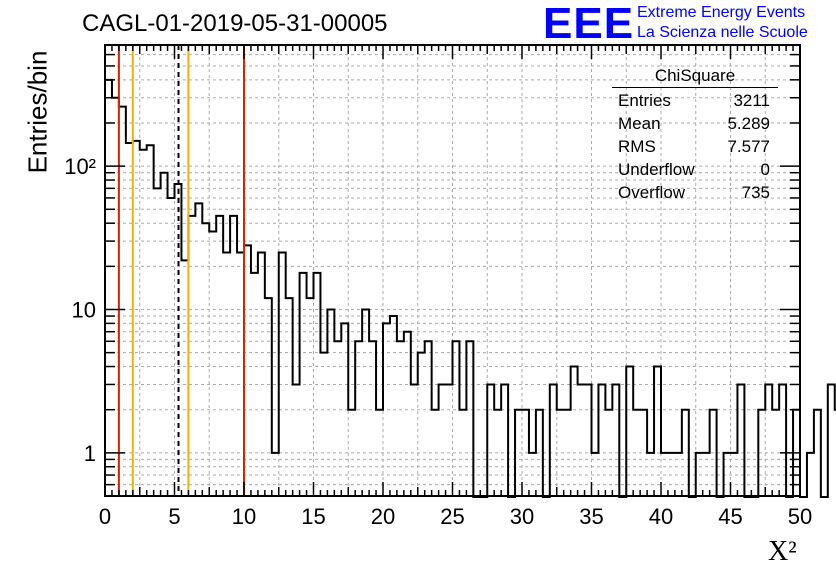 The width and height of the screenshot is (836, 572). I want to click on stats-title: ChiSquare, so click(695, 77).